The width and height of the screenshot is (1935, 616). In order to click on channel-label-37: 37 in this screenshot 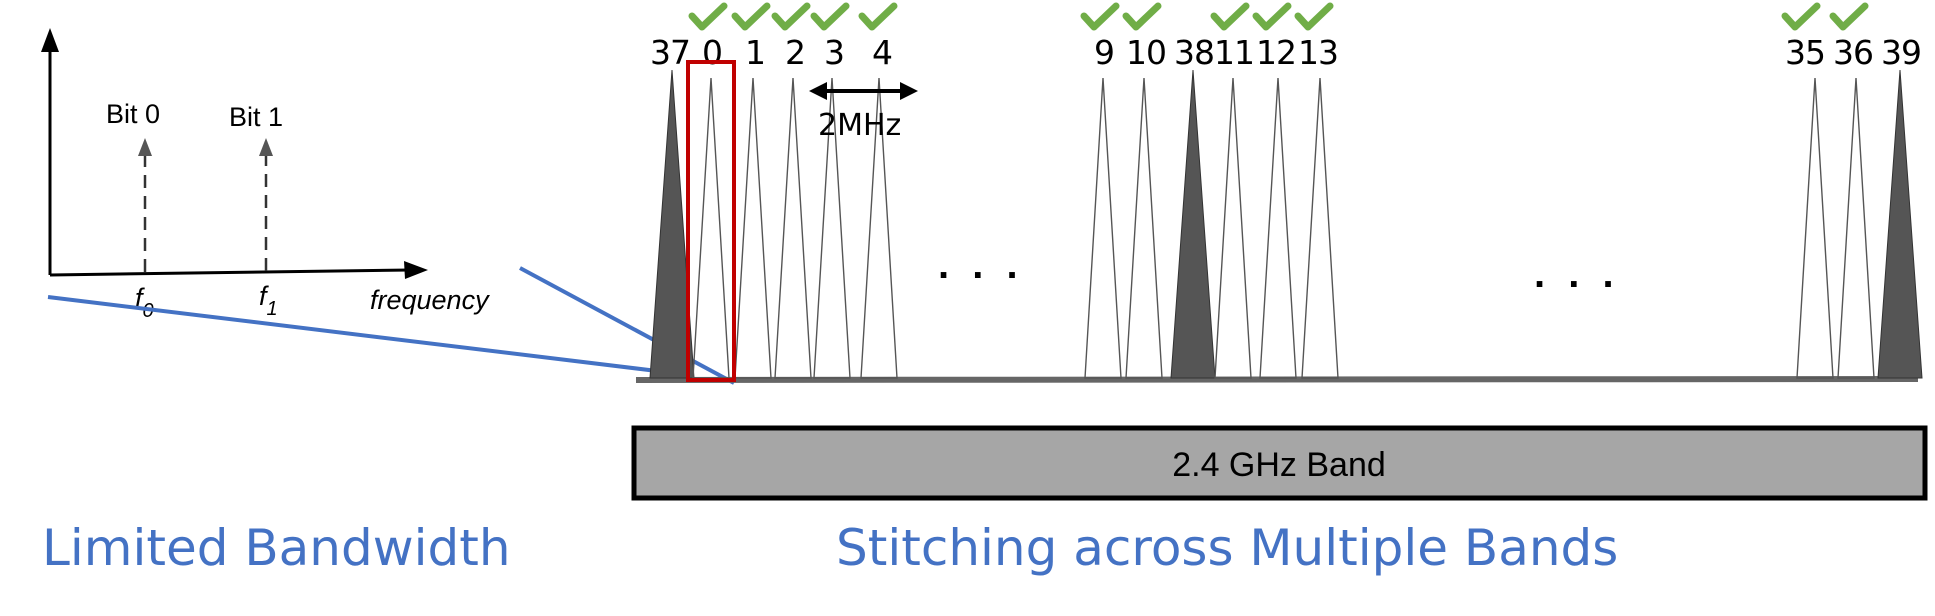, I will do `click(670, 52)`.